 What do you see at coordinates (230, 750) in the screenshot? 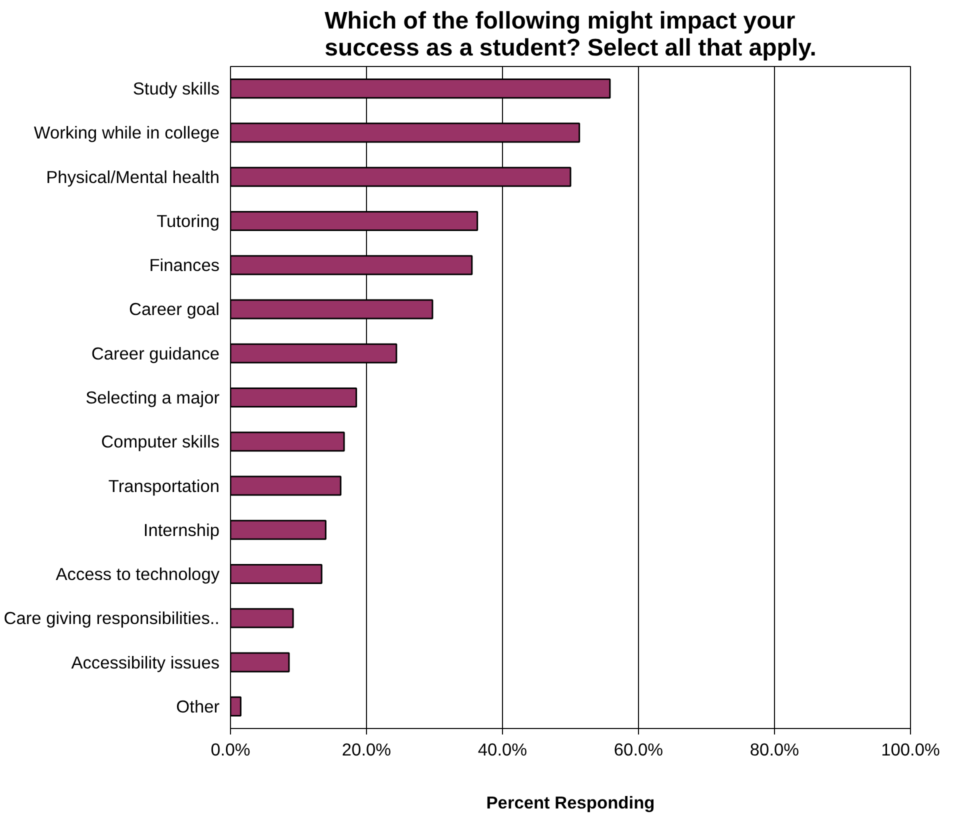
I see `x-tick-label: 0.0%` at bounding box center [230, 750].